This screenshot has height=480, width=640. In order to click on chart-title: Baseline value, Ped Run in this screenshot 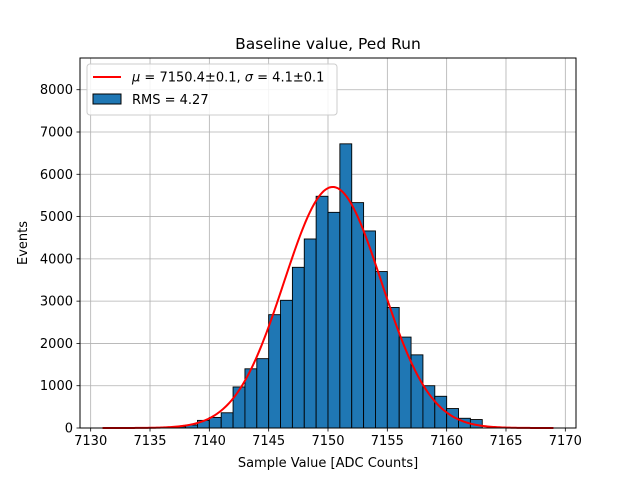, I will do `click(328, 44)`.